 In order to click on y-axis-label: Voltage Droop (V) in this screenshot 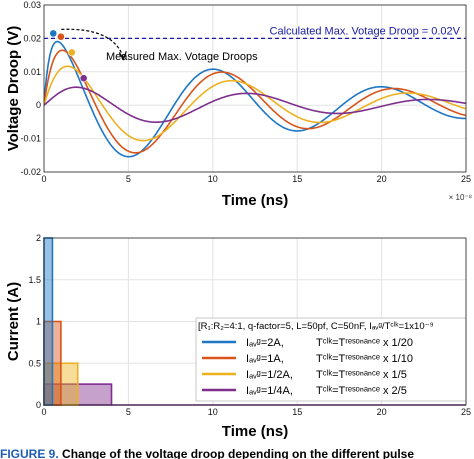, I will do `click(13, 89)`.